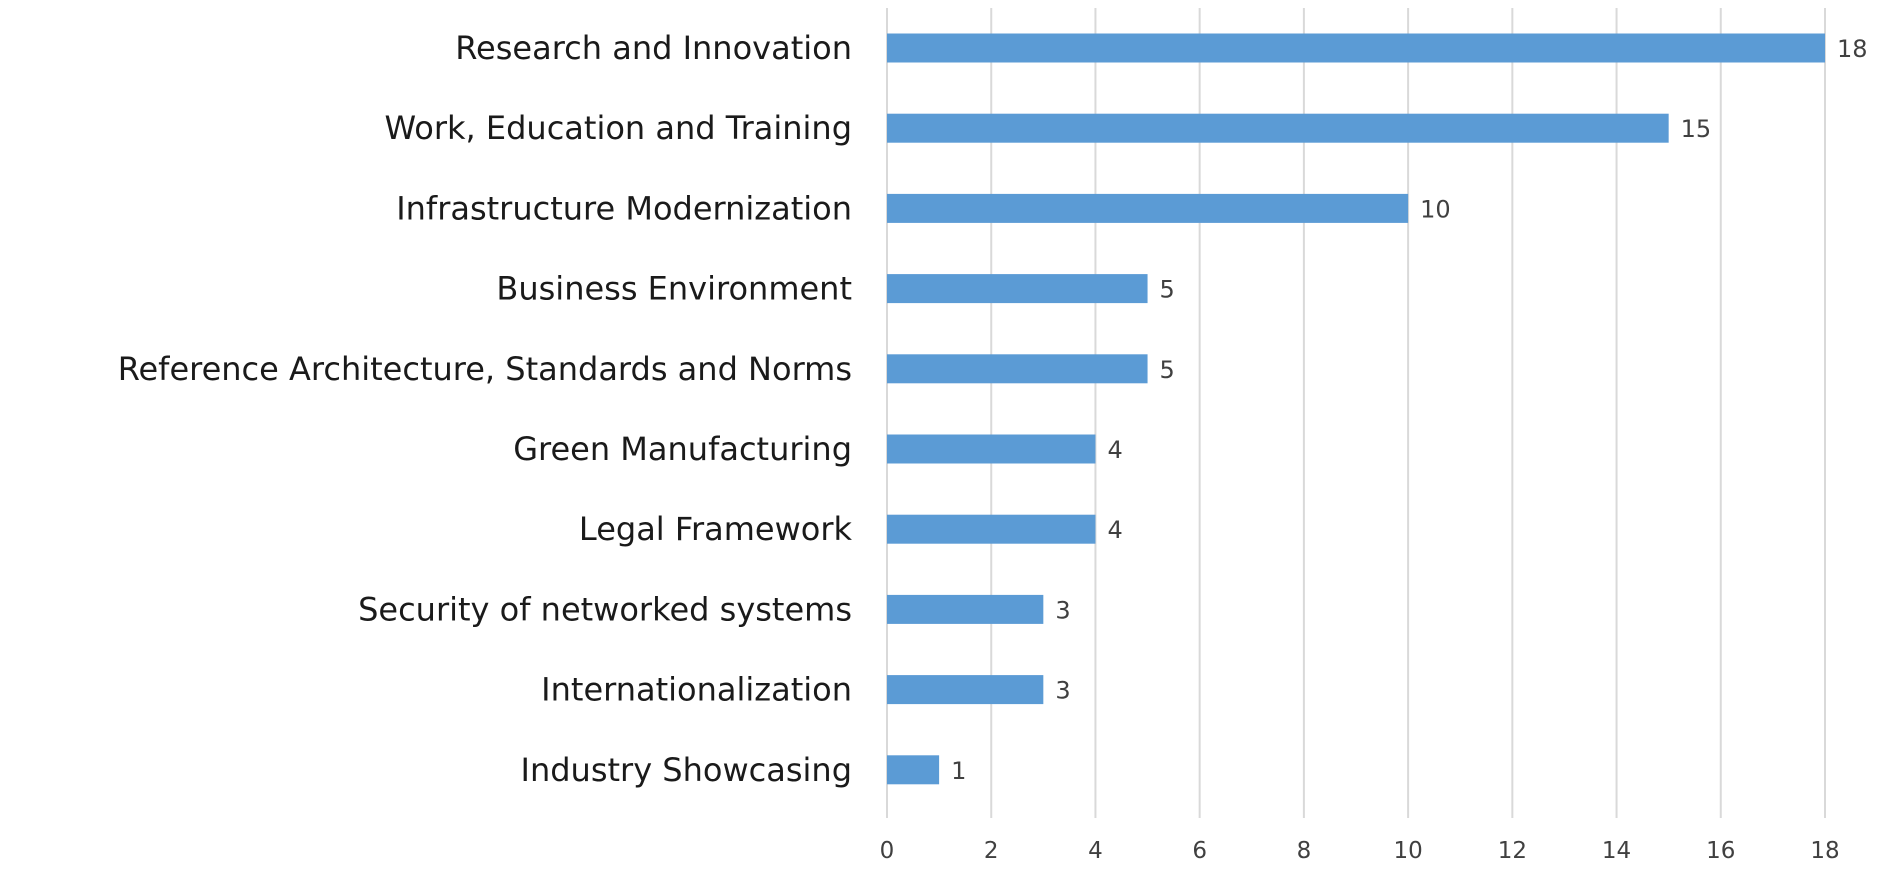 The image size is (1879, 882). What do you see at coordinates (1616, 851) in the screenshot?
I see `x-tick-label: 14` at bounding box center [1616, 851].